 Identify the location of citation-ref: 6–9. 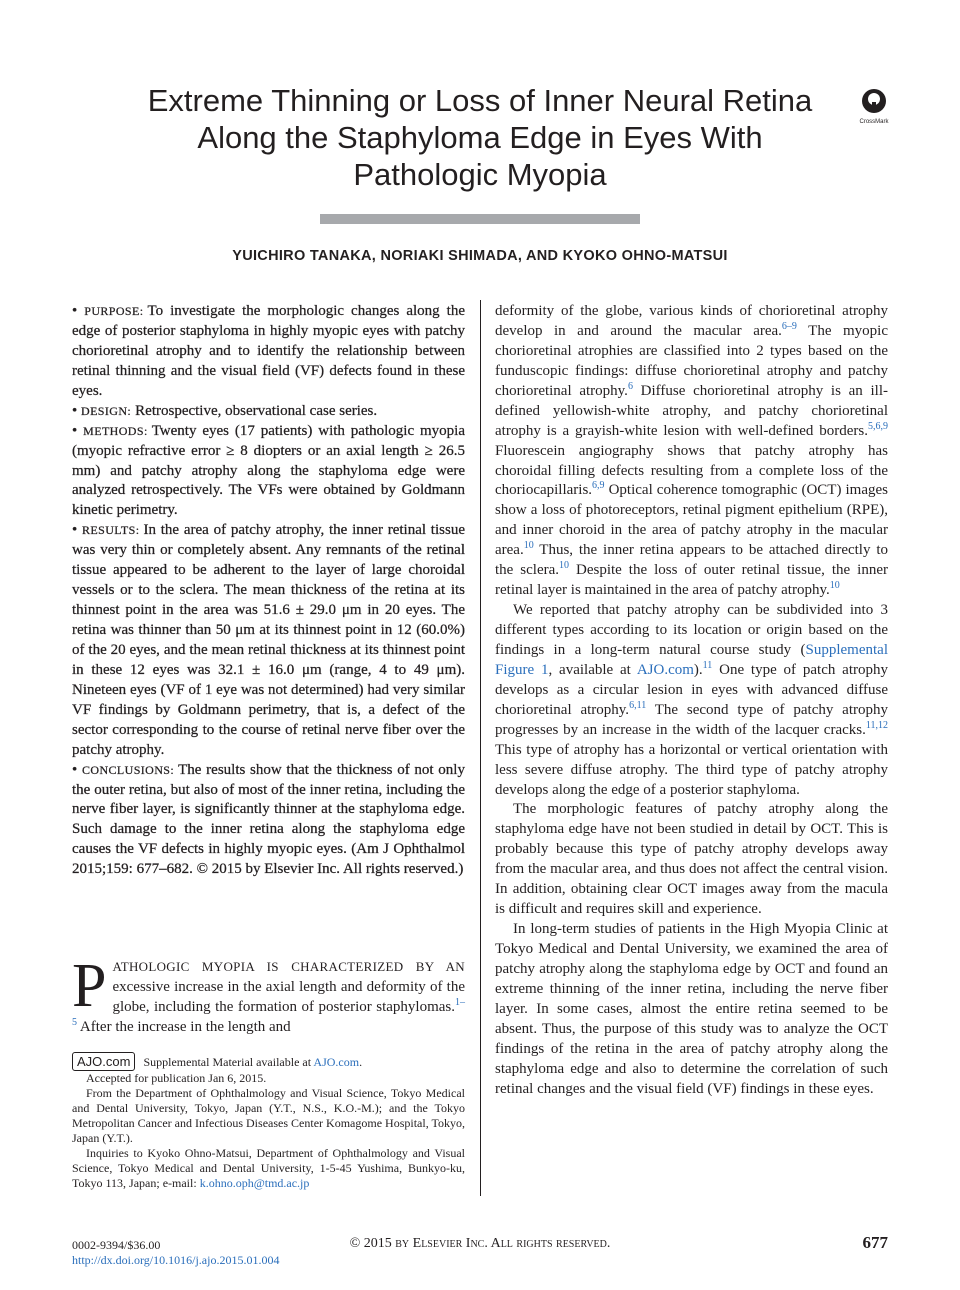
(789, 326).